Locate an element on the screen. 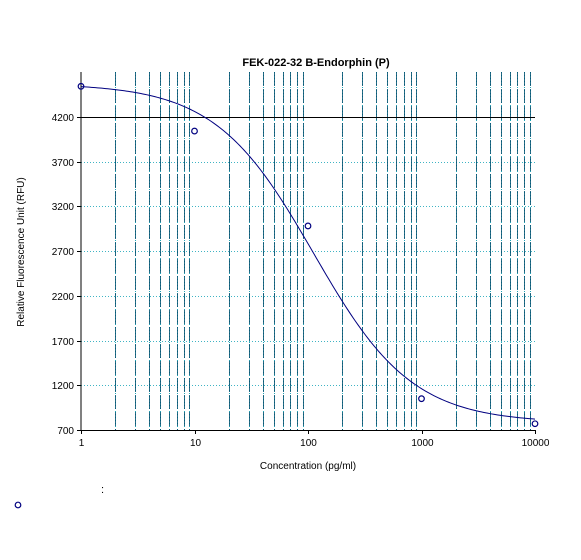 This screenshot has width=581, height=560. y-tick-label: 2200 is located at coordinates (63, 297).